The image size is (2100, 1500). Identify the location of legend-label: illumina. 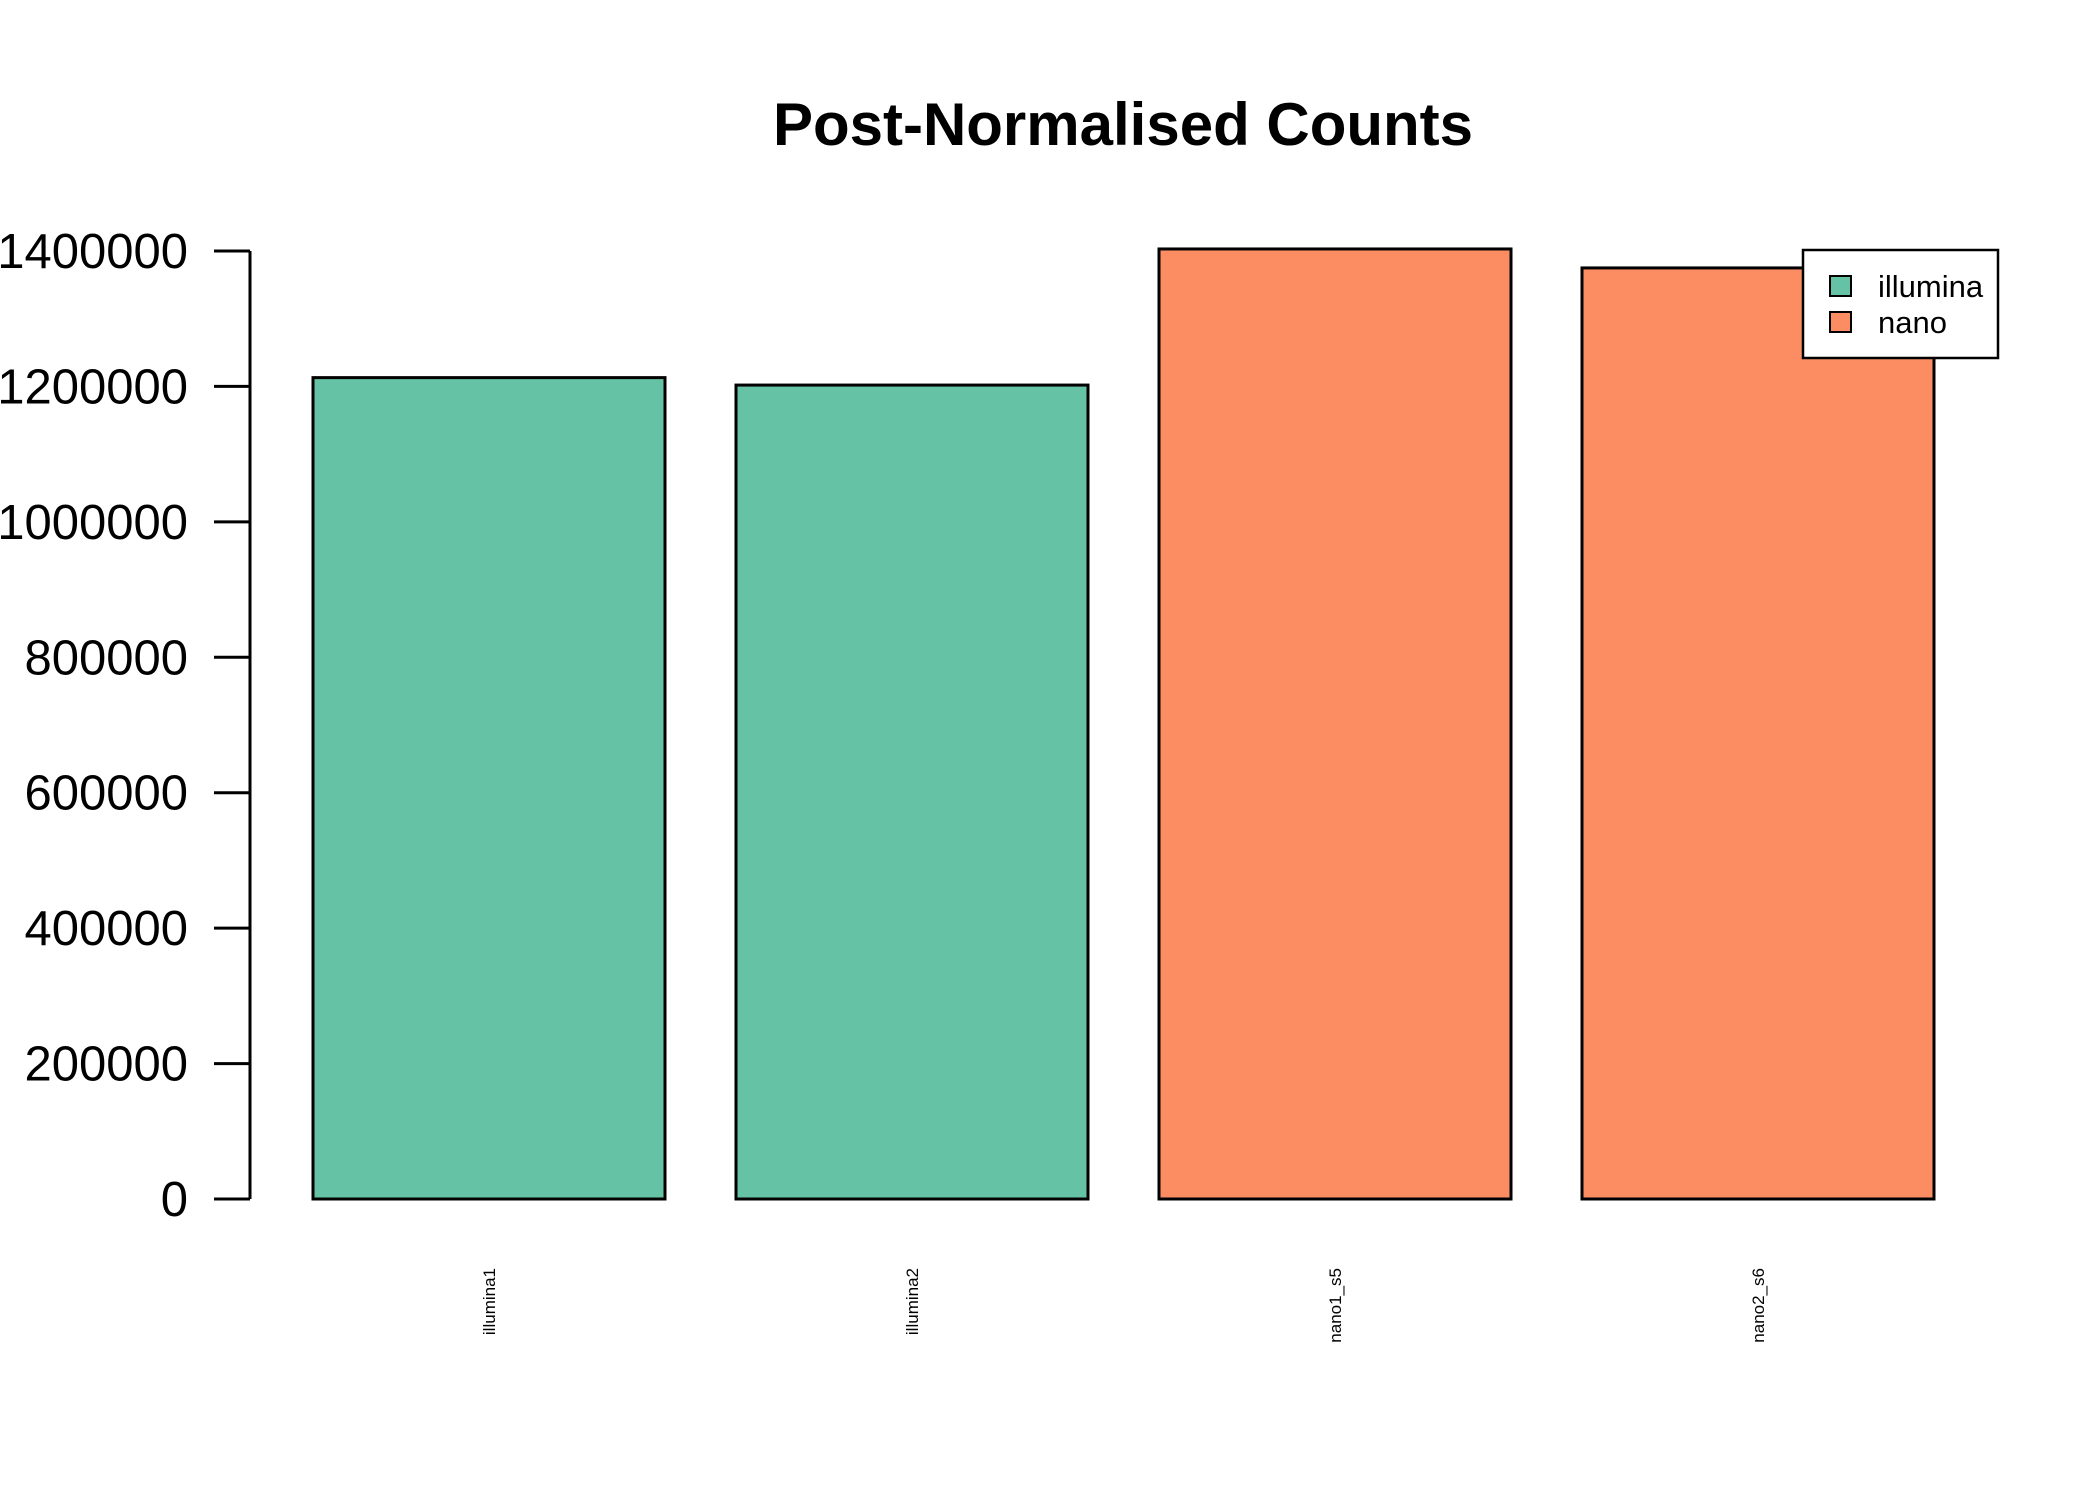
(1931, 286).